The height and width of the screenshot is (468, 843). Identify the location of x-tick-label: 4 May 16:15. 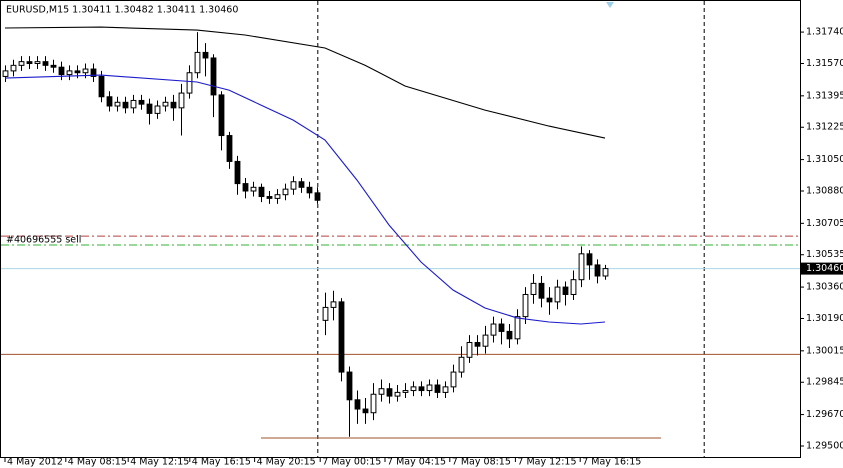
(221, 462).